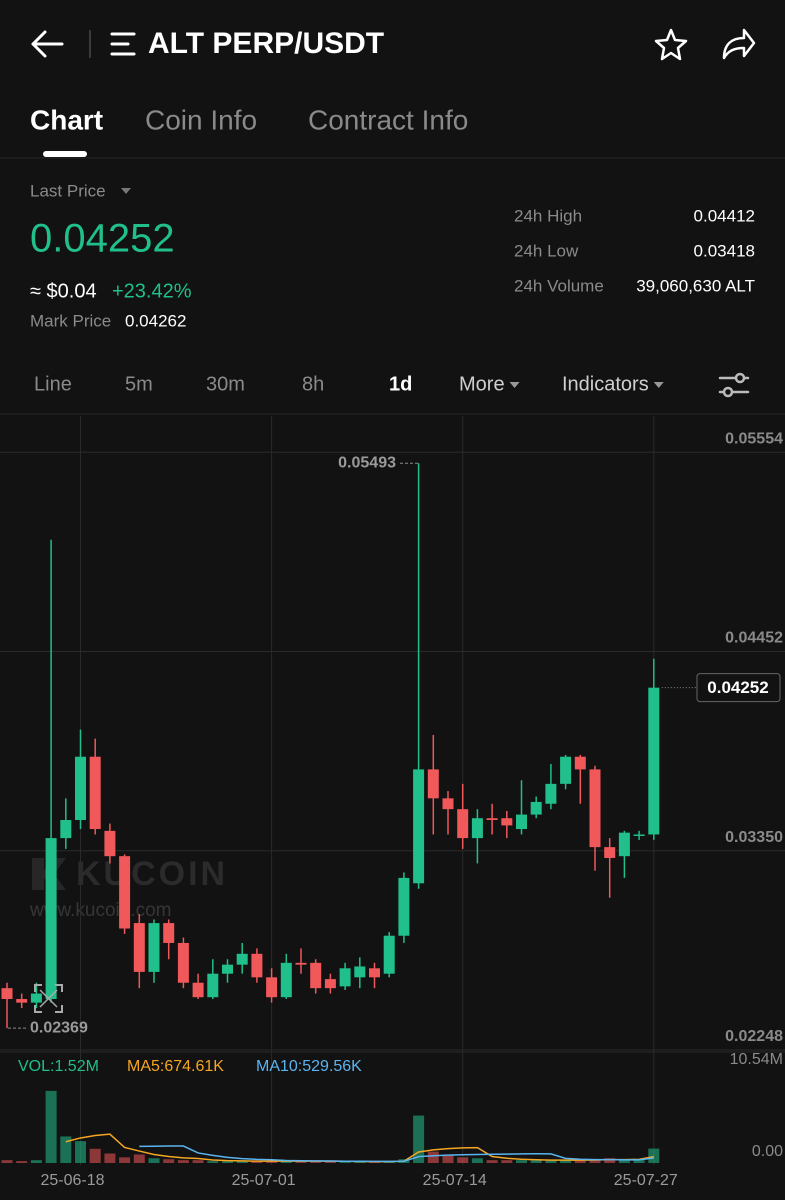 The height and width of the screenshot is (1200, 785). I want to click on volume-tick-label: 10.54M, so click(756, 1059).